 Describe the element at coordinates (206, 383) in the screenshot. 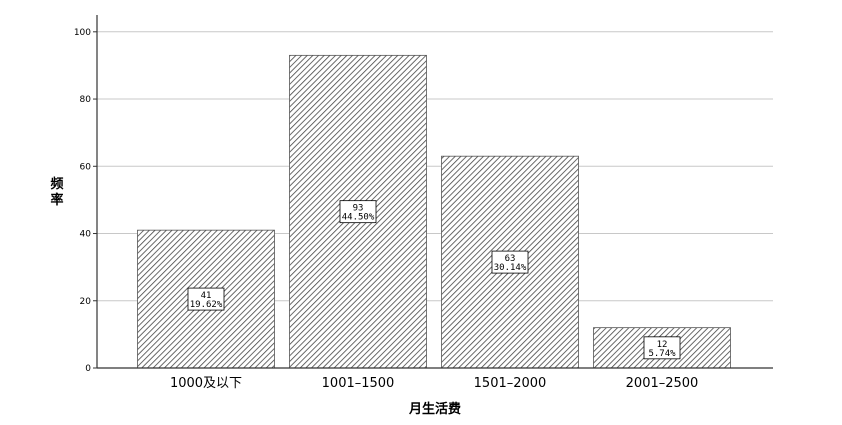

I see `x-tick-label: 1000及以下` at that location.